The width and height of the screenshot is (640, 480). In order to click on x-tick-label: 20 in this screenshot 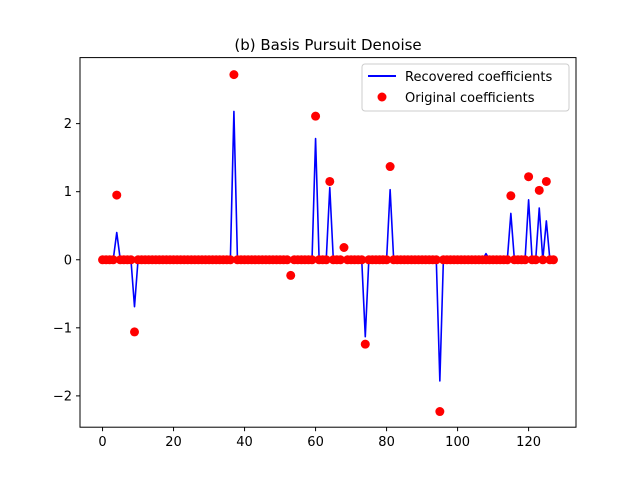, I will do `click(173, 442)`.